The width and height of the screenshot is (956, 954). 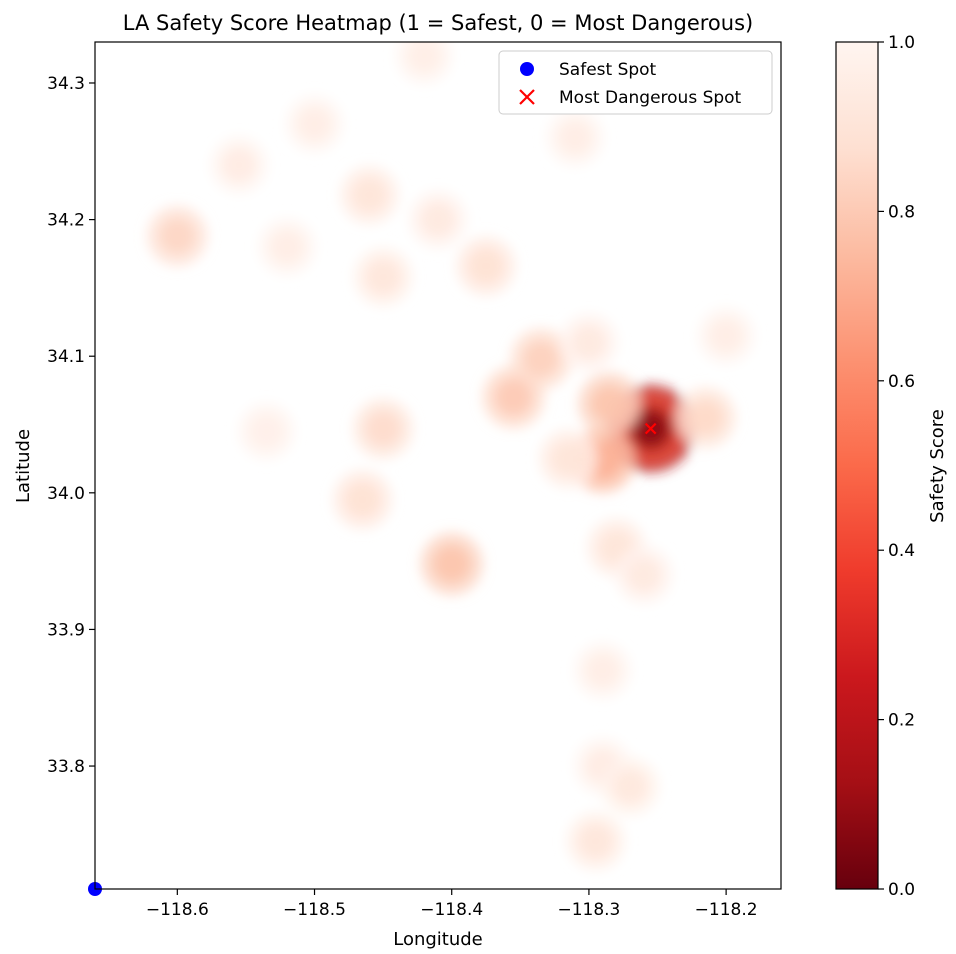 I want to click on y-tick-label: 33.9, so click(x=66, y=630).